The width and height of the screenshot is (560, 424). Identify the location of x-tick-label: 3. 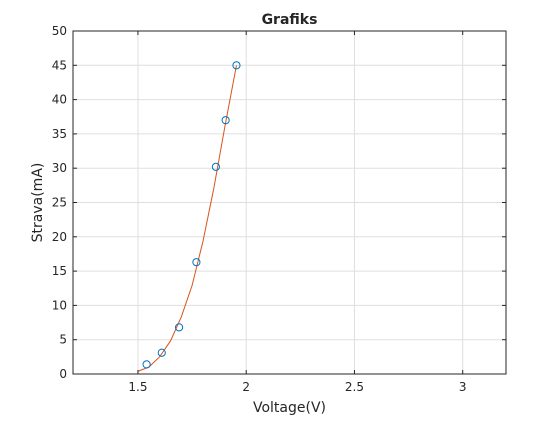
(463, 387).